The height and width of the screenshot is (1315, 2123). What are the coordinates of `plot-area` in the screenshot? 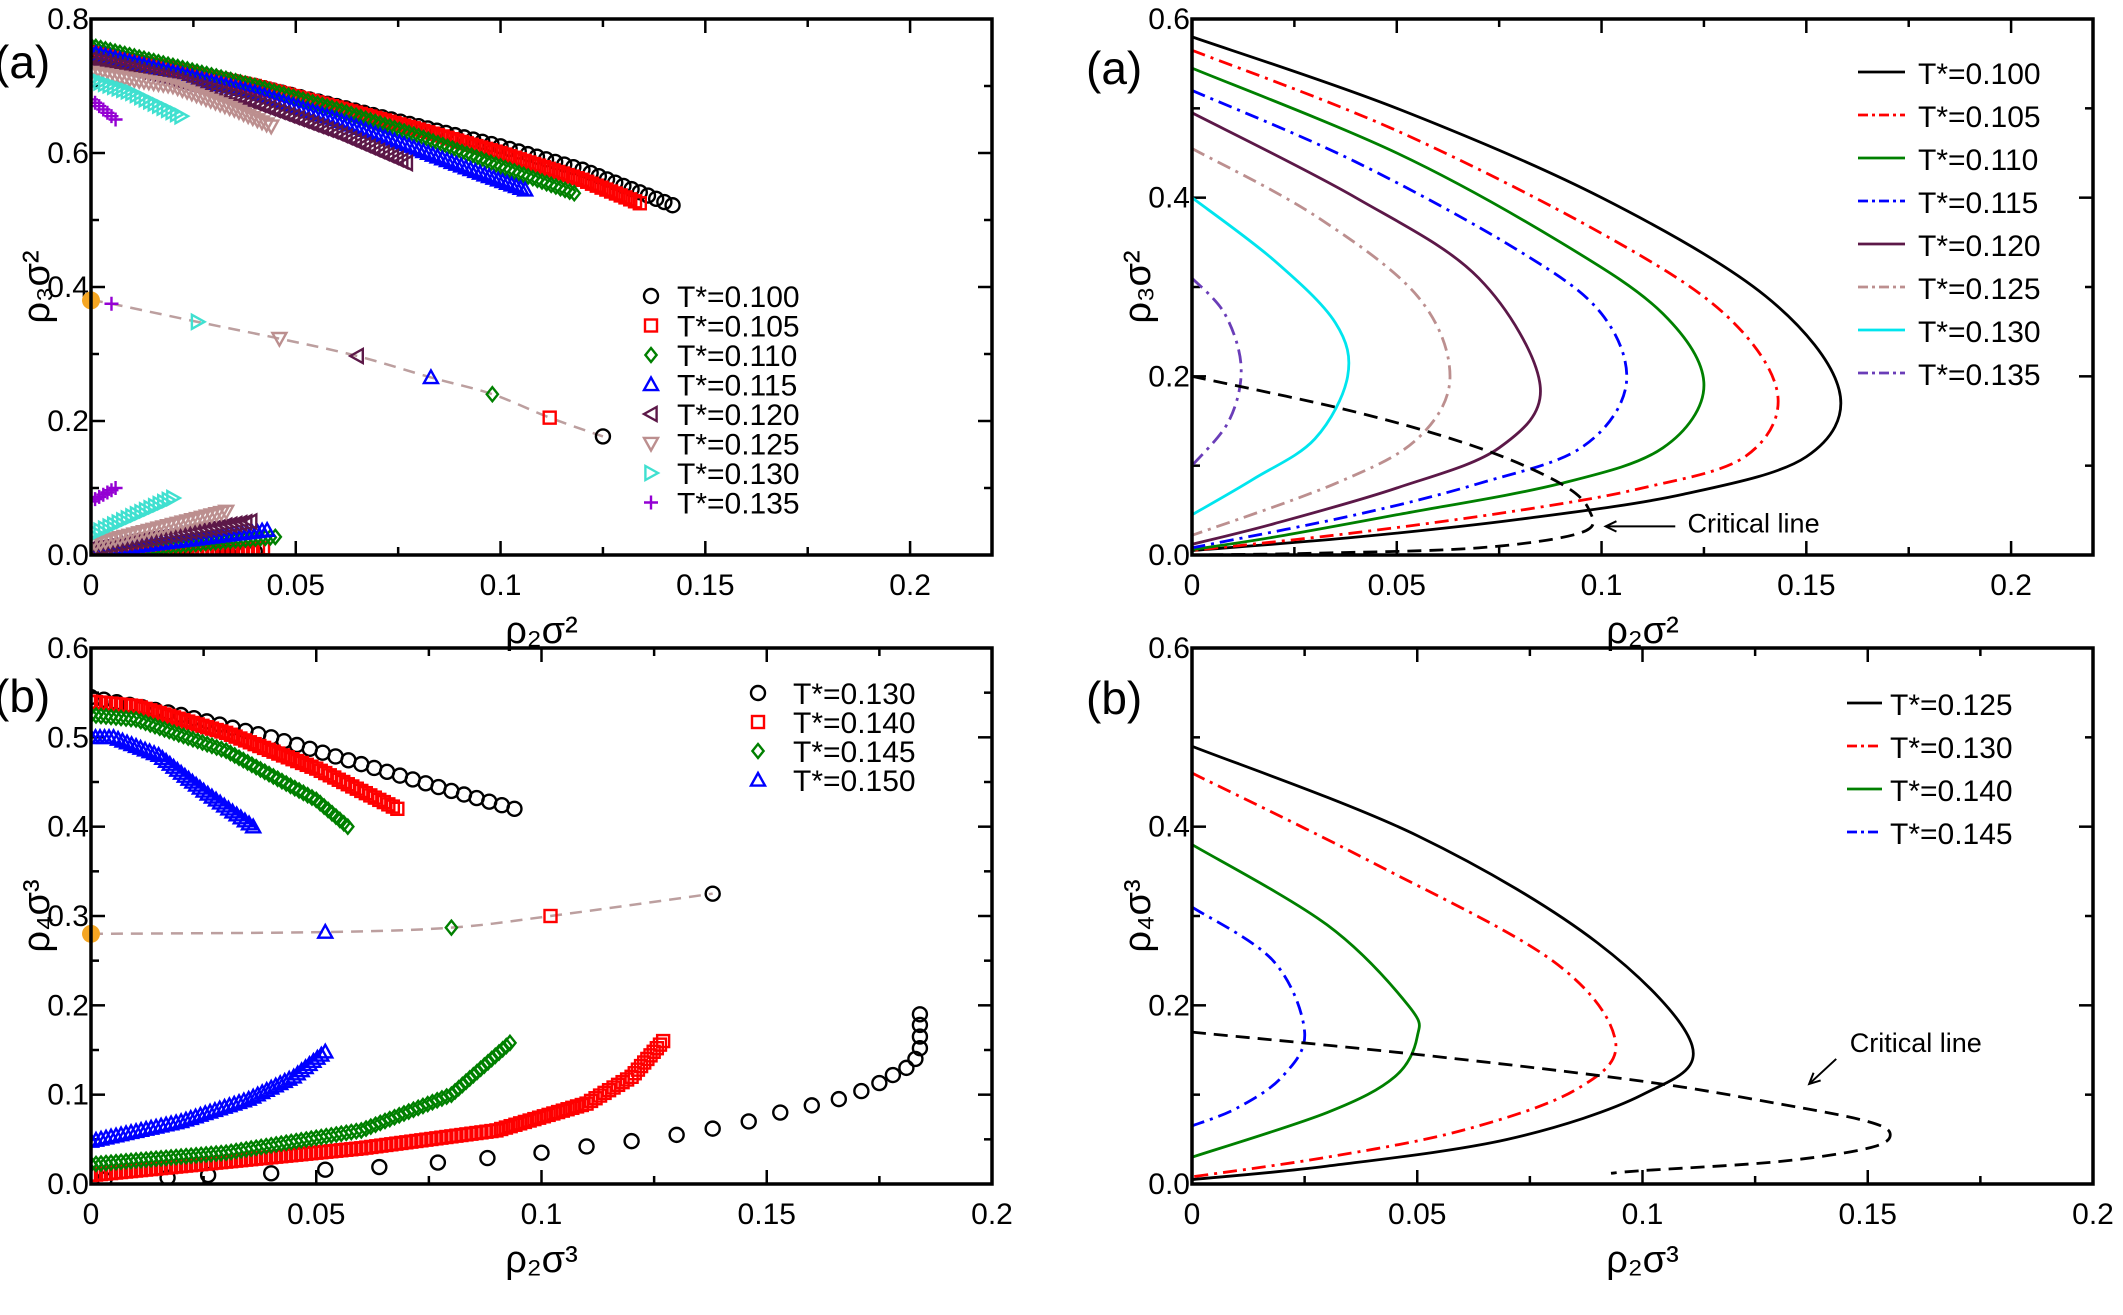 It's located at (1517, 295).